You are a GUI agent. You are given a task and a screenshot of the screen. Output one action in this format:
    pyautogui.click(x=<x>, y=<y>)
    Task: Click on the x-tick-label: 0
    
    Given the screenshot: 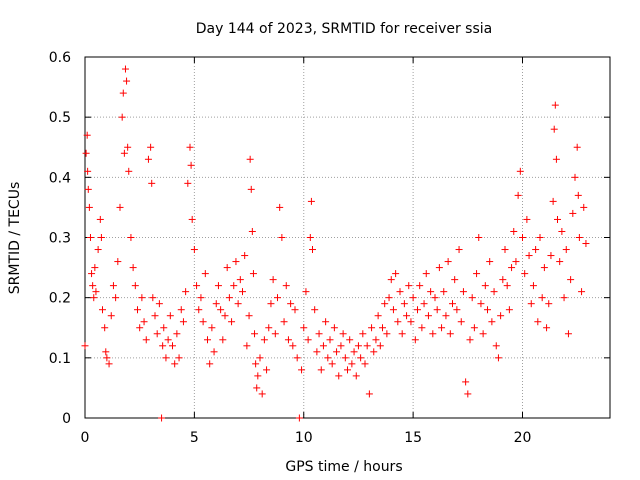 What is the action you would take?
    pyautogui.click(x=85, y=438)
    